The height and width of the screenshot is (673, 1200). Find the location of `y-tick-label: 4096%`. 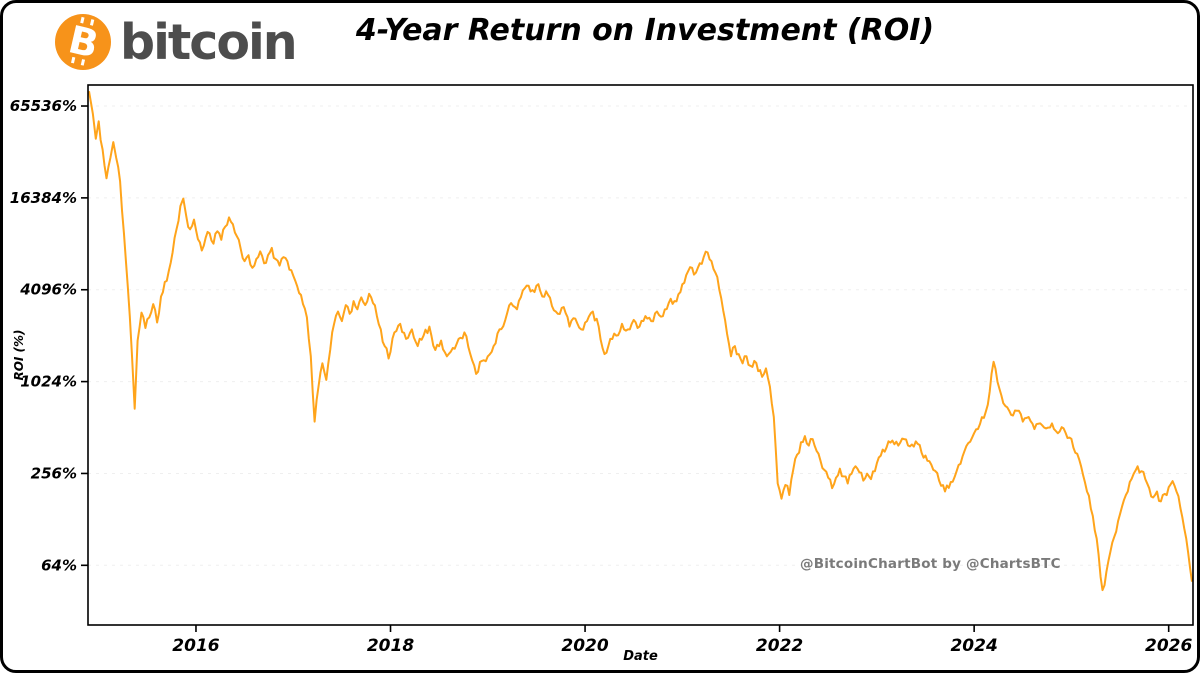

y-tick-label: 4096% is located at coordinates (48, 290).